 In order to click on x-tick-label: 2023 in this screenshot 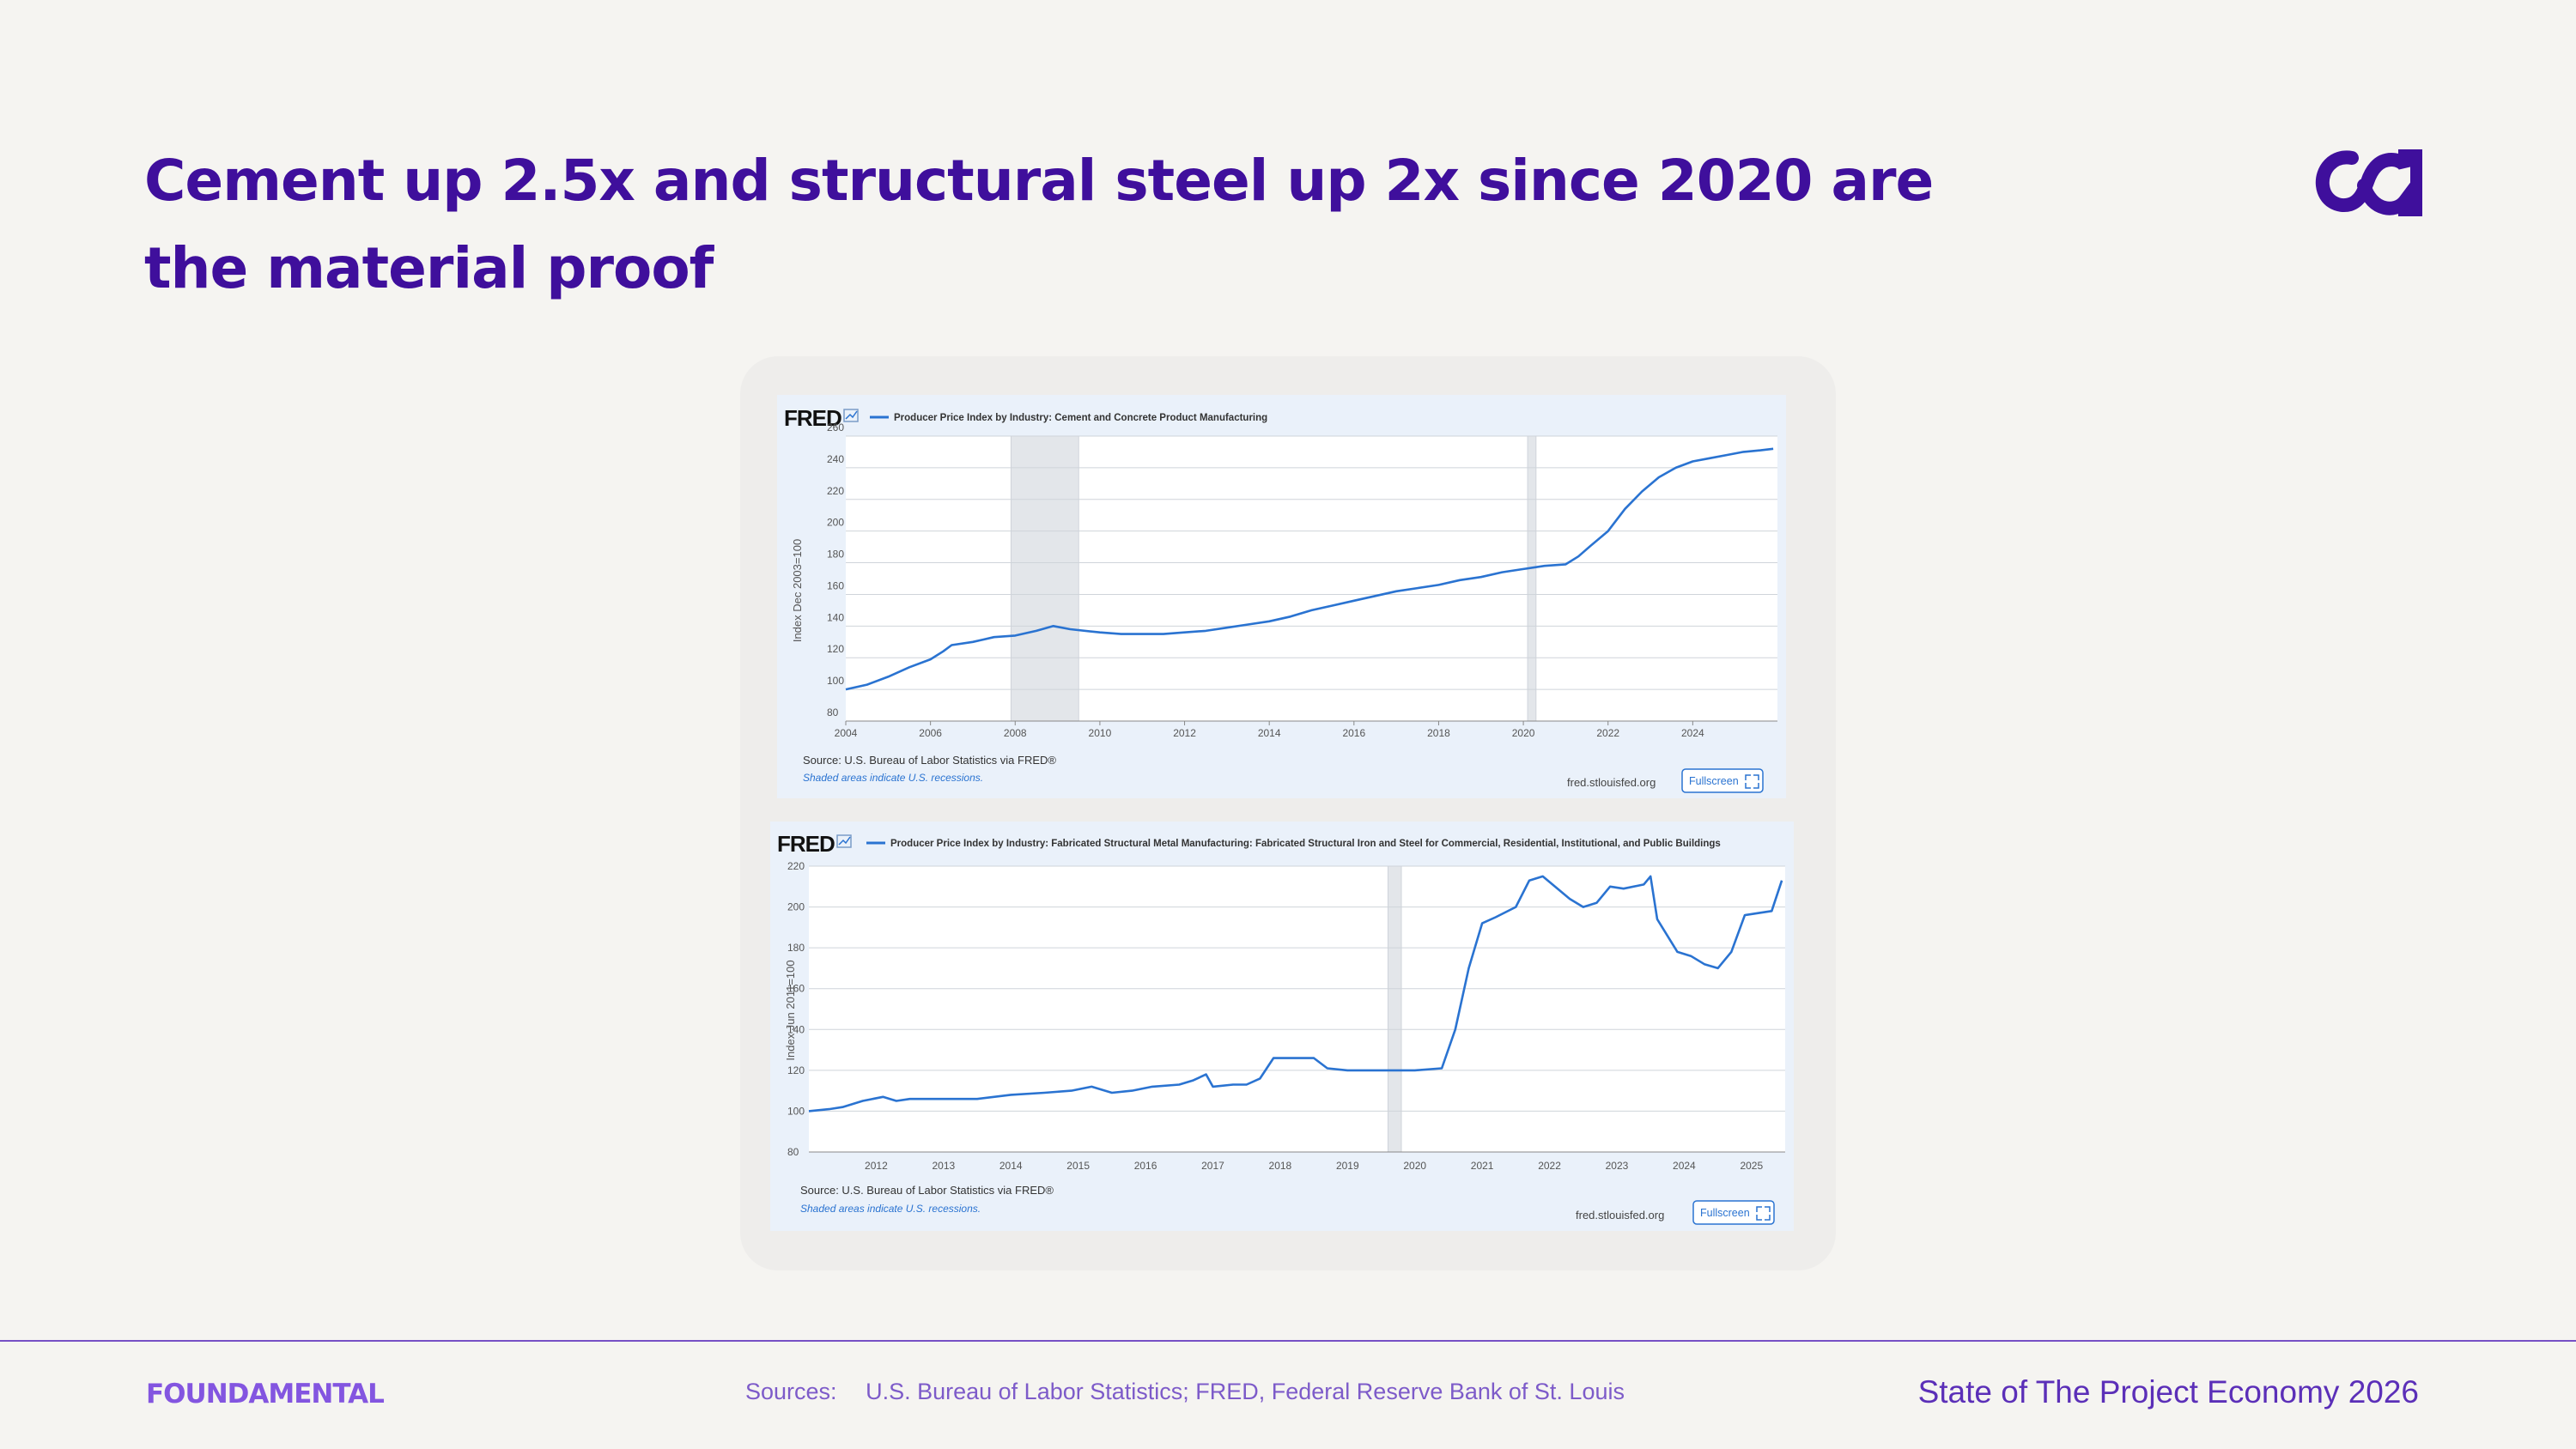, I will do `click(1617, 1166)`.